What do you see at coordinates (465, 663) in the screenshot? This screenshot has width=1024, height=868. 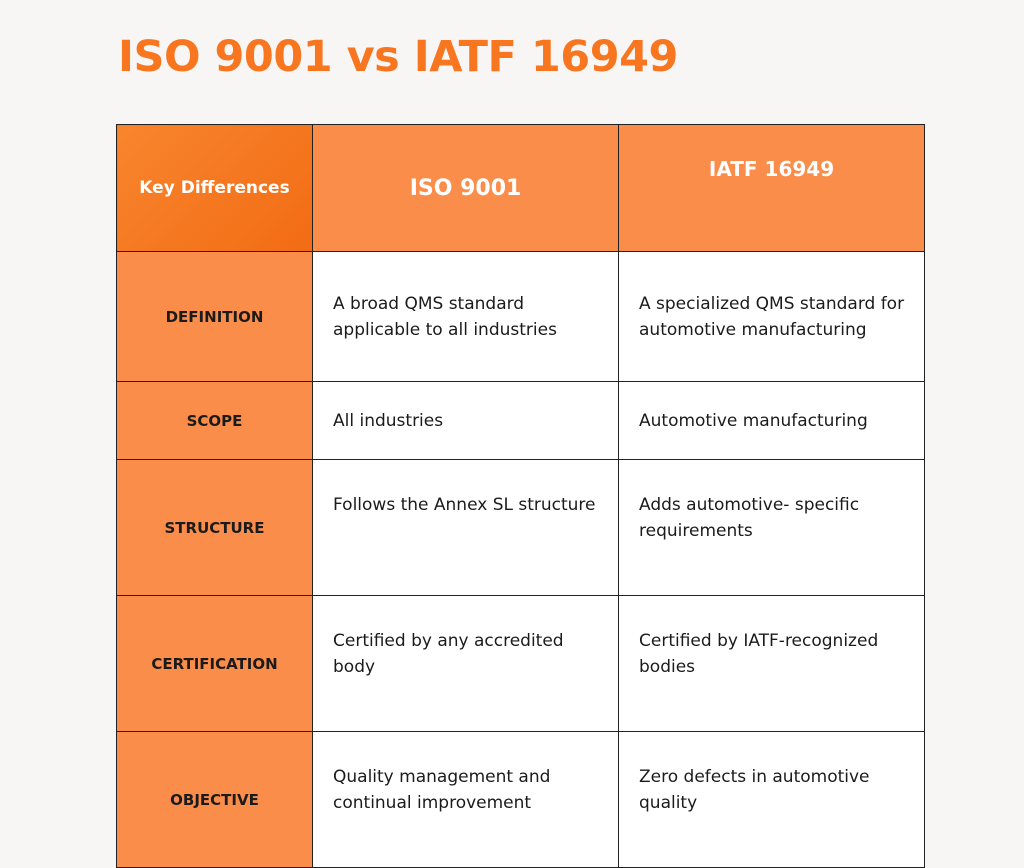 I see `cell-iso-certification: Certified by any accredited body` at bounding box center [465, 663].